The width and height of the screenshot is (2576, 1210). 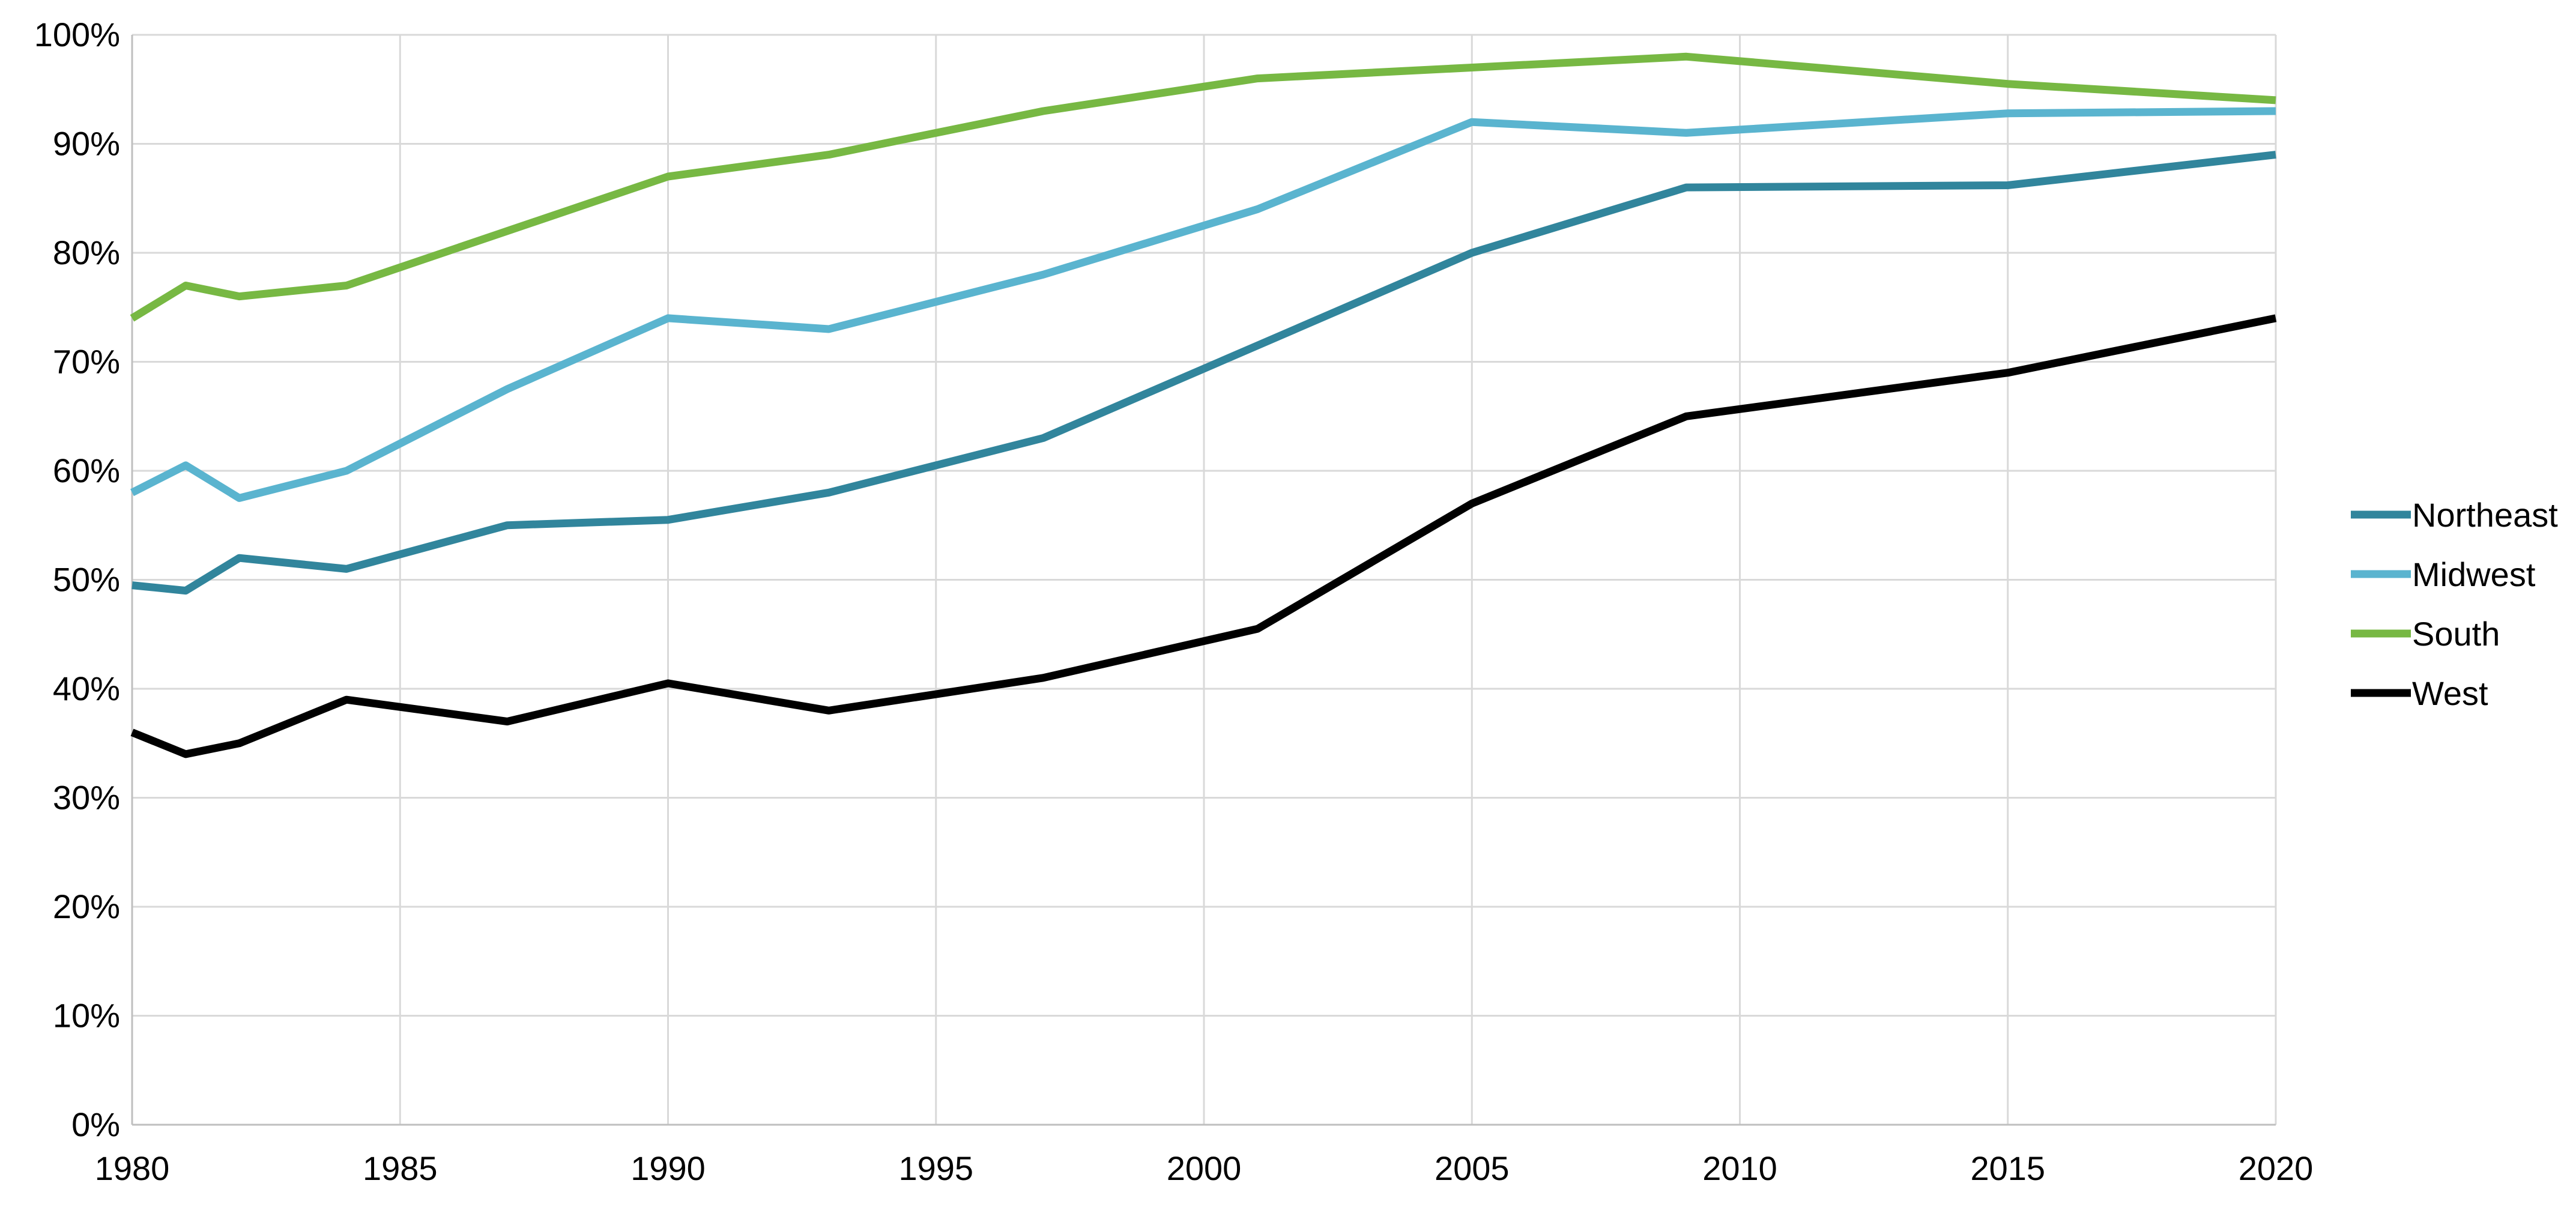 I want to click on x-tick-labels: 1980 1985 1990 1995 2000 2005 2010 2015 2020, so click(x=1204, y=1168).